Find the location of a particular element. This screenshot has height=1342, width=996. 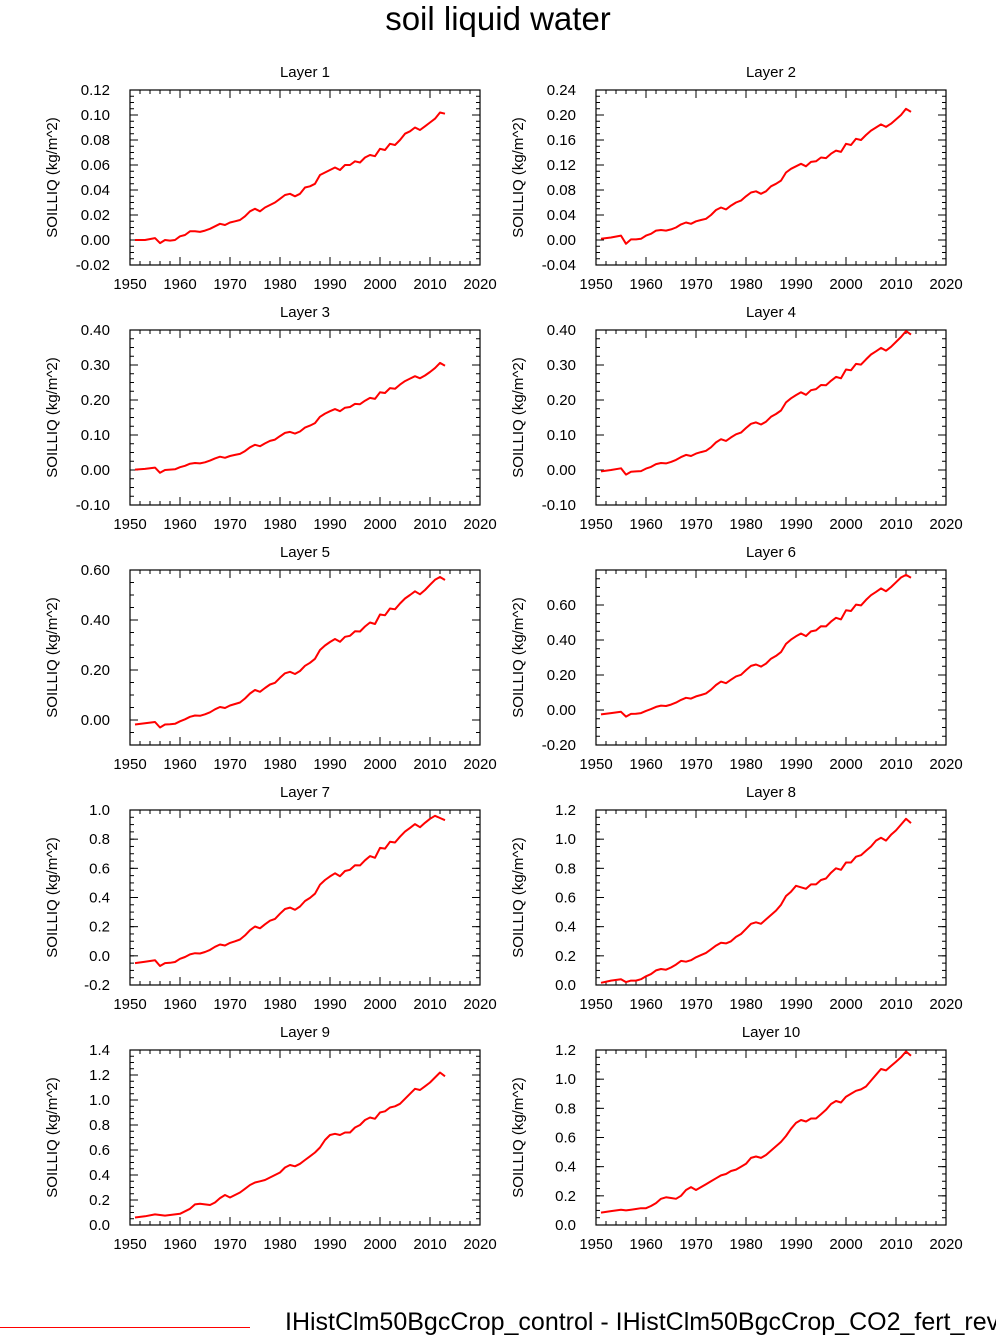

y-tick-label: 1.4 is located at coordinates (99, 1050).